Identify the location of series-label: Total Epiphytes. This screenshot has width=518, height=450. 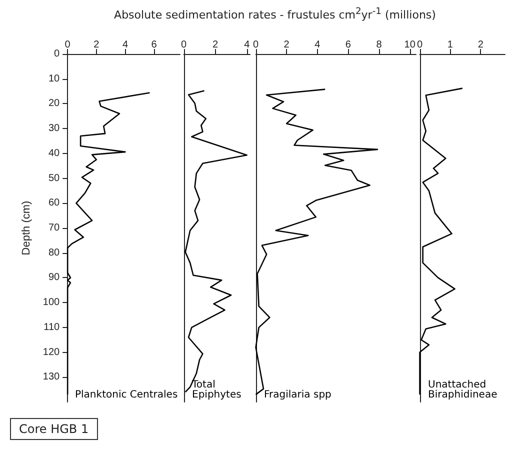
(216, 390).